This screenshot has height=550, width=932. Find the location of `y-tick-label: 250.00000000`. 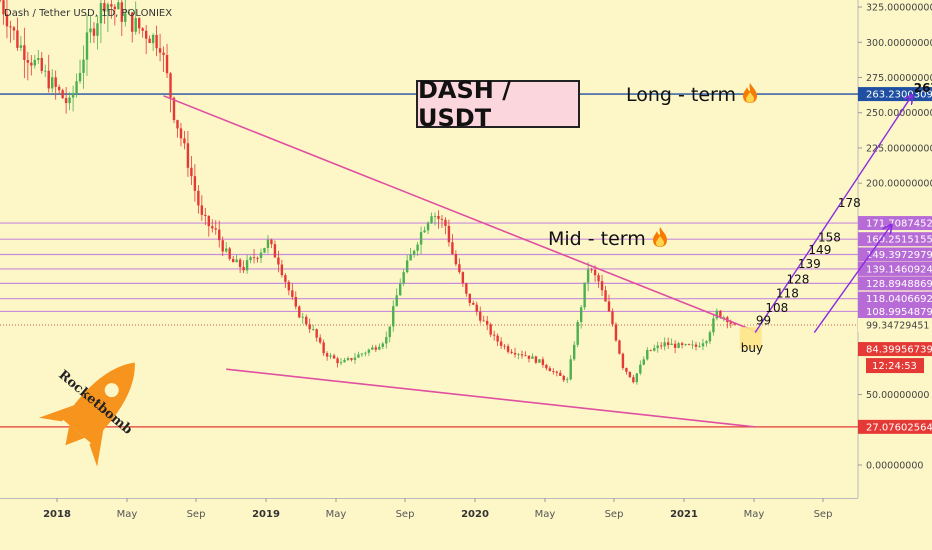

y-tick-label: 250.00000000 is located at coordinates (899, 113).